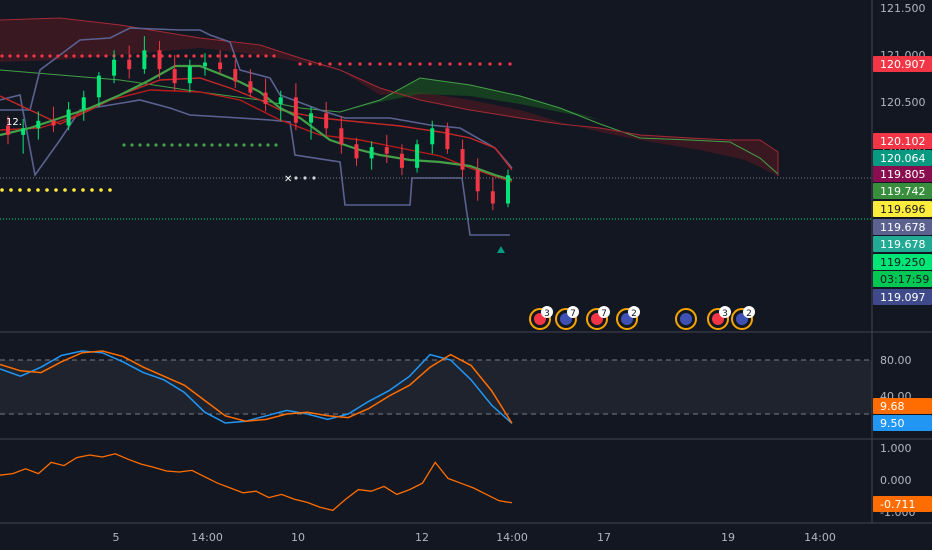 This screenshot has width=932, height=550. Describe the element at coordinates (903, 102) in the screenshot. I see `price-tick-label: 120.500` at that location.